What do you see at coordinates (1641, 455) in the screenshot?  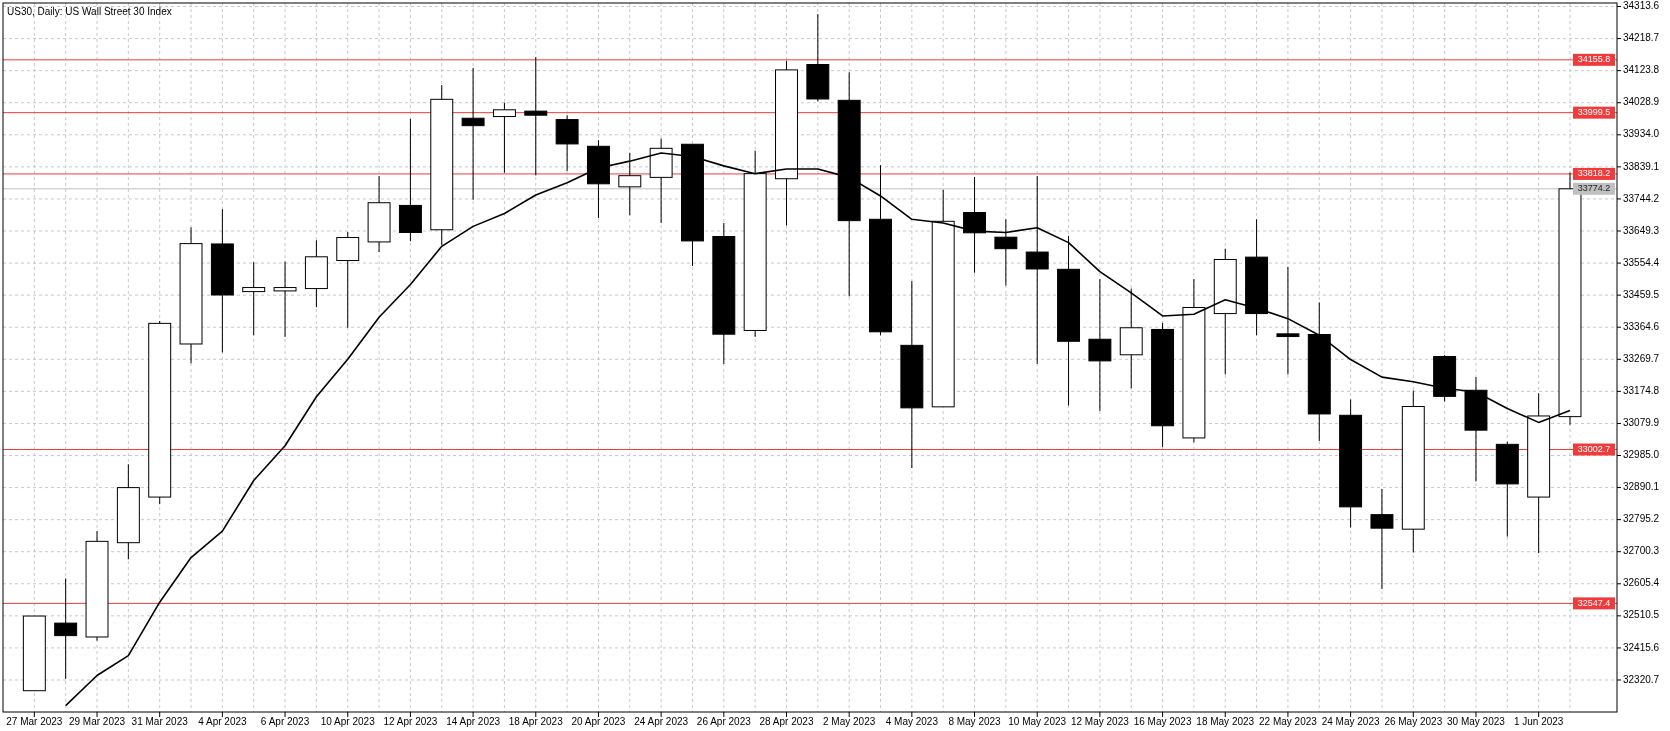 I see `y-tick-label: 32985.0` at bounding box center [1641, 455].